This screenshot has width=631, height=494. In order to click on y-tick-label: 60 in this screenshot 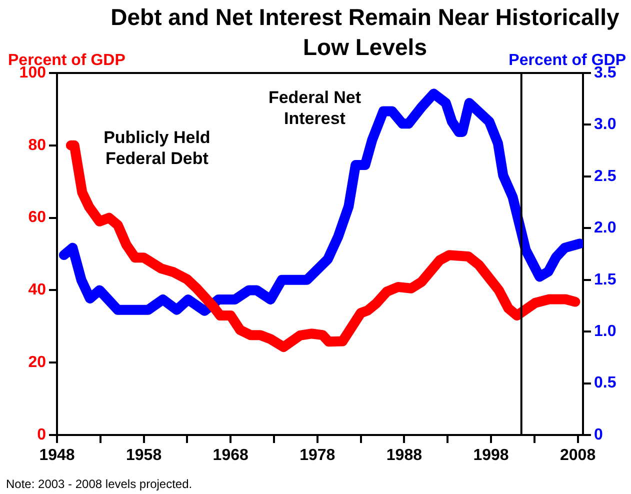, I will do `click(37, 217)`.